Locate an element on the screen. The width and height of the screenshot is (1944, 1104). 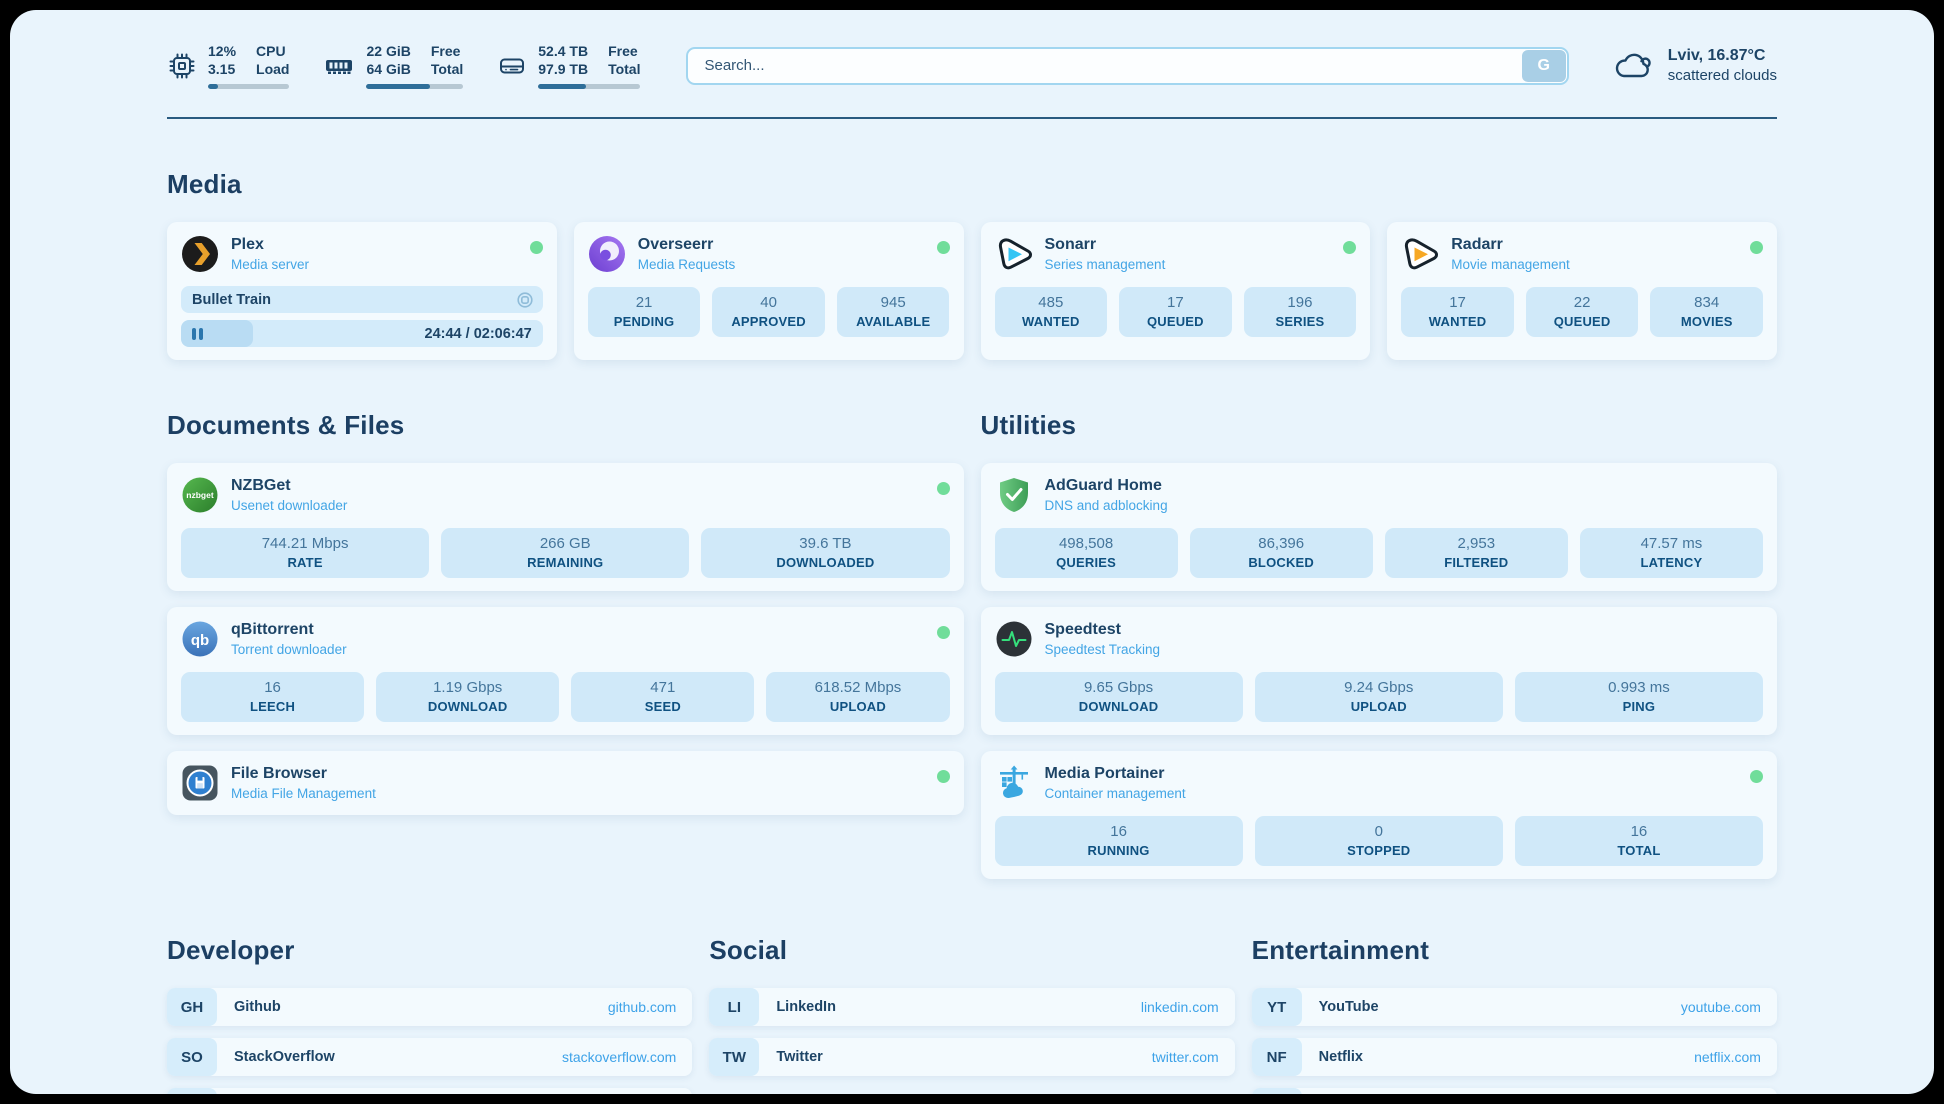
cpu-values: 12% 3.15 is located at coordinates (222, 60).